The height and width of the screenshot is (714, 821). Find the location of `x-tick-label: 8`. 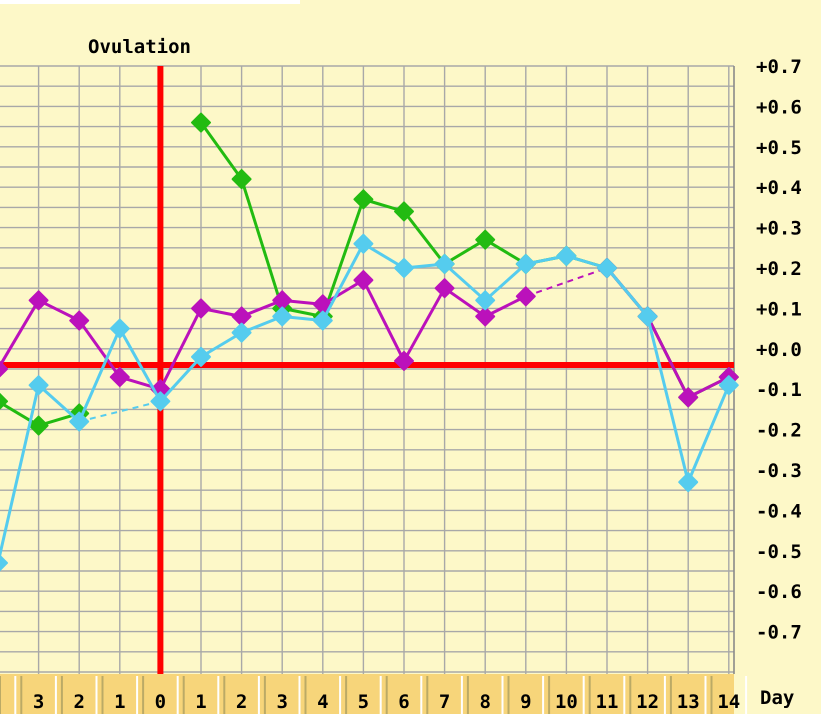

x-tick-label: 8 is located at coordinates (484, 702).